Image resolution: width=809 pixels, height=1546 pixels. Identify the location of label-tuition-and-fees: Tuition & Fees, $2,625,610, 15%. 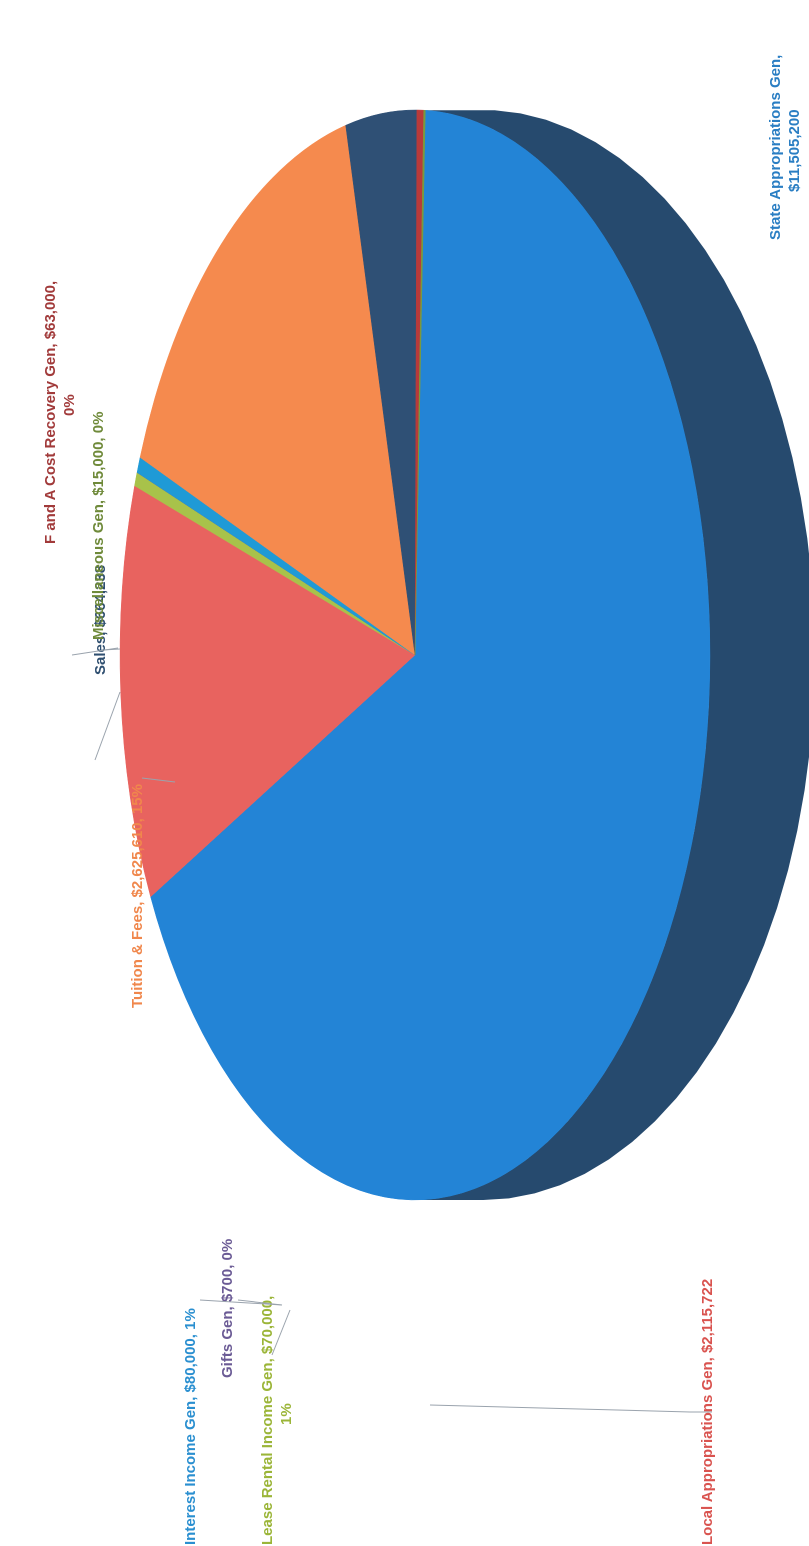
(137, 896).